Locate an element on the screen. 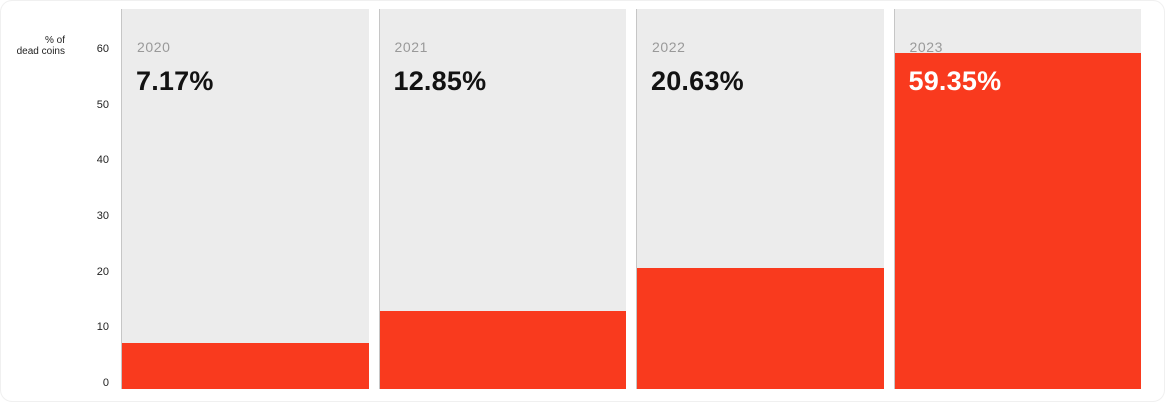 Image resolution: width=1165 pixels, height=402 pixels. year-label-2023: 2023 is located at coordinates (926, 47).